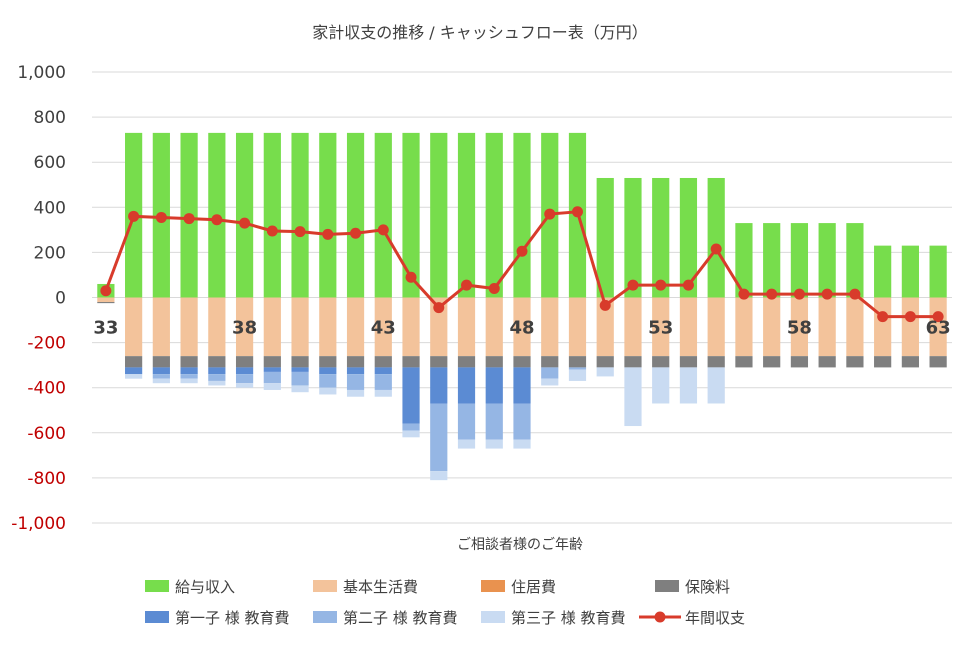 The height and width of the screenshot is (665, 960). Describe the element at coordinates (383, 328) in the screenshot. I see `x-tick-label: 43` at that location.